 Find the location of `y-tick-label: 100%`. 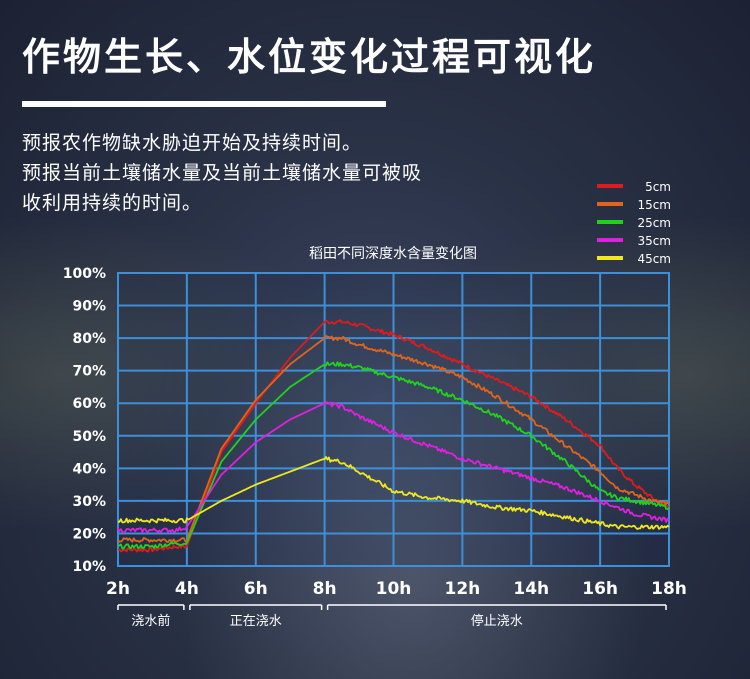

y-tick-label: 100% is located at coordinates (84, 274).